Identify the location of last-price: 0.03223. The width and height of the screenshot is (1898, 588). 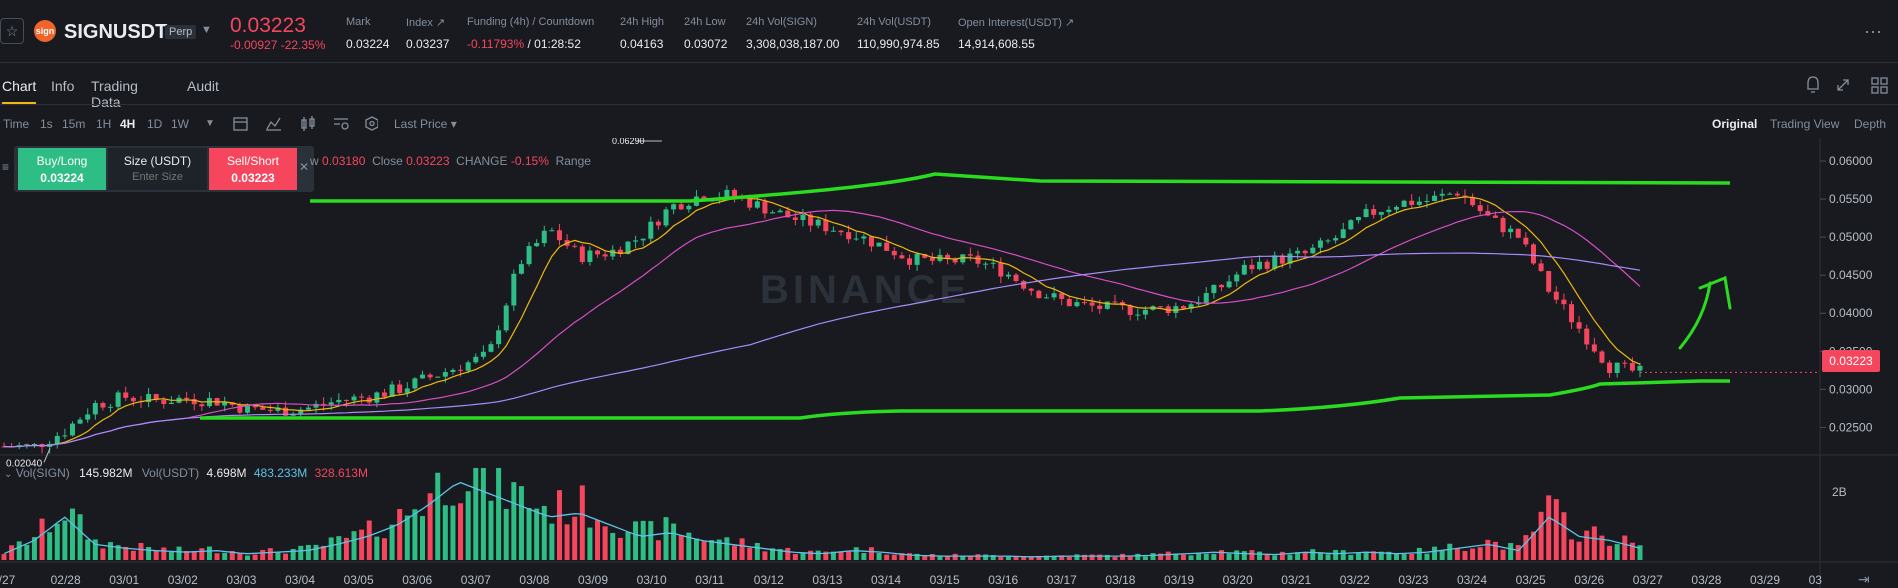
(268, 25).